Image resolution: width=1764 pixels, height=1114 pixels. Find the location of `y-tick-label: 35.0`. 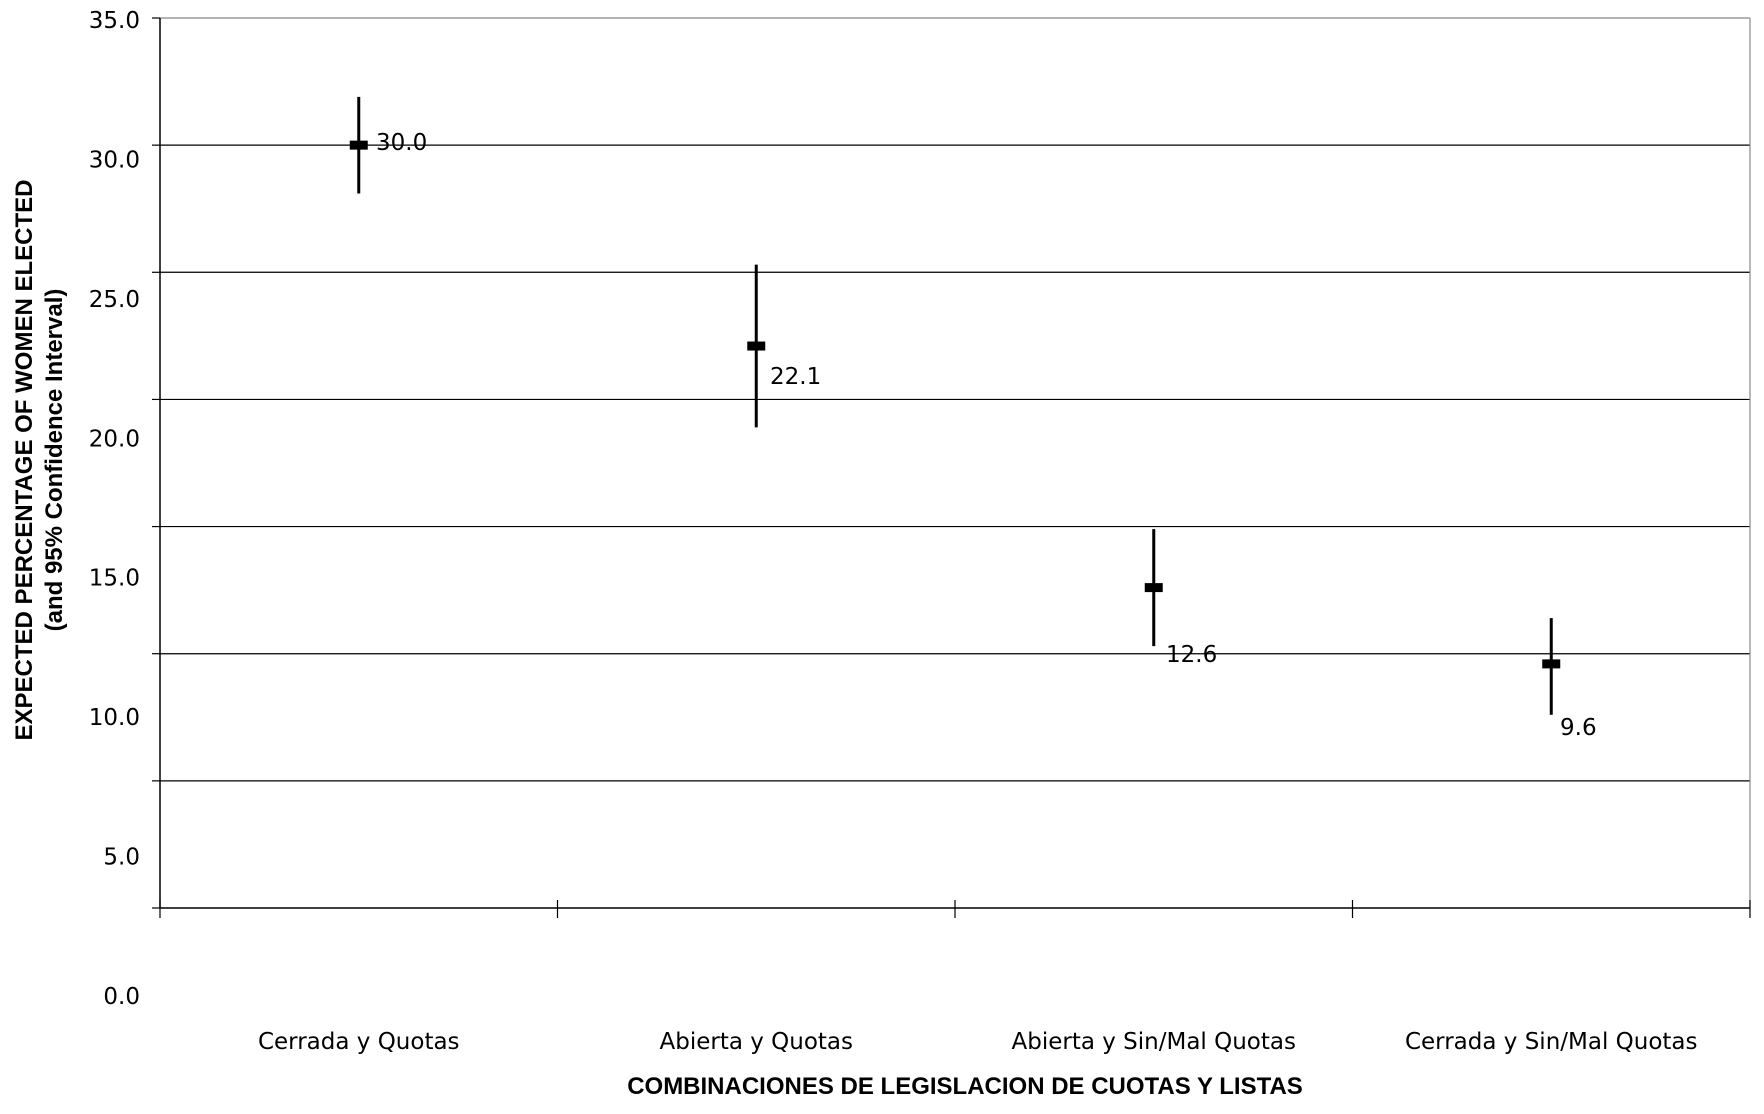

y-tick-label: 35.0 is located at coordinates (114, 21).